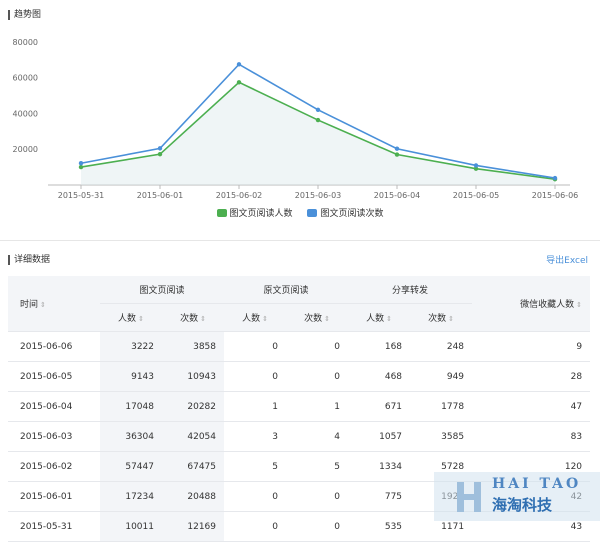 The width and height of the screenshot is (600, 542). What do you see at coordinates (162, 290) in the screenshot?
I see `header-group-article-reads: 图文页阅读` at bounding box center [162, 290].